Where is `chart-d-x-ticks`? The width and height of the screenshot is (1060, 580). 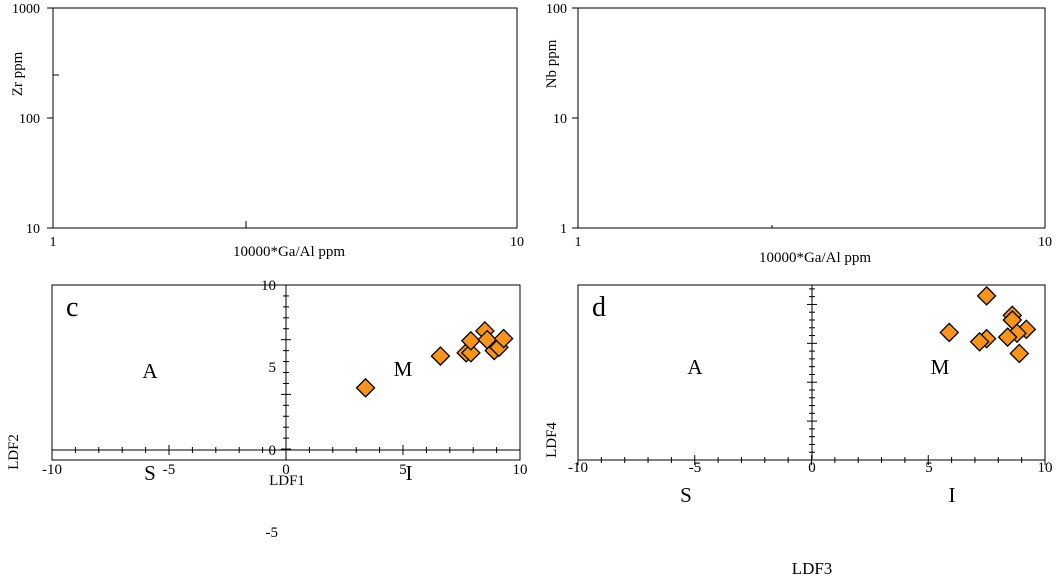
chart-d-x-ticks is located at coordinates (811, 460).